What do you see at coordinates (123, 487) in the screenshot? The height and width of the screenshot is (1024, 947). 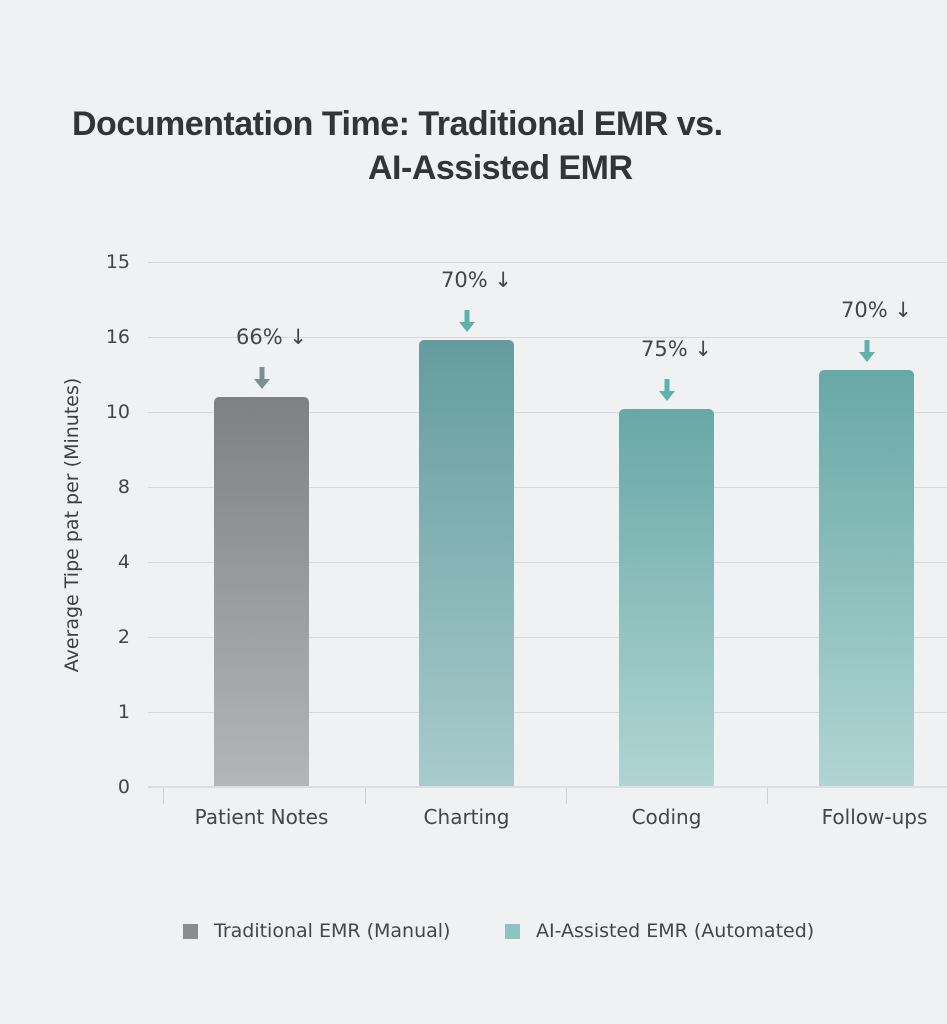 I see `y-tick-label: 8` at bounding box center [123, 487].